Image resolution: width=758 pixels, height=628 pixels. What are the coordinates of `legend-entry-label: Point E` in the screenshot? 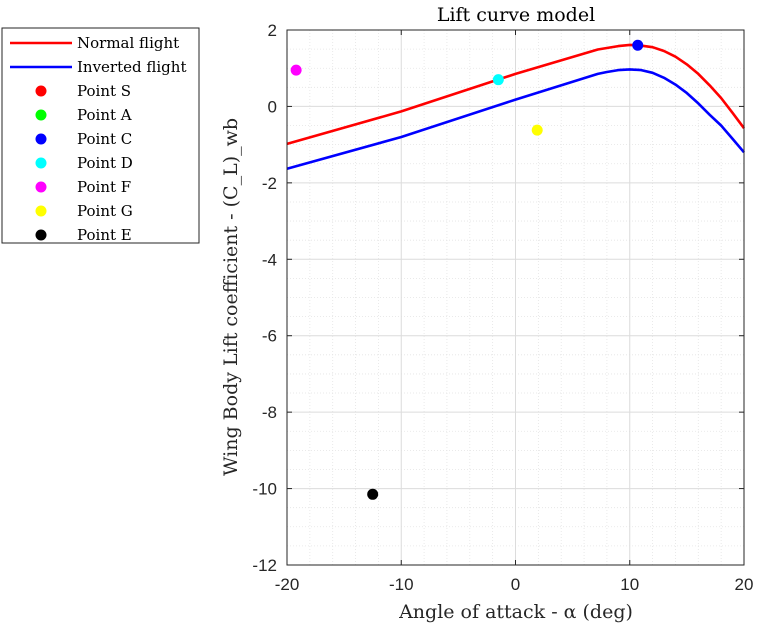 It's located at (104, 235).